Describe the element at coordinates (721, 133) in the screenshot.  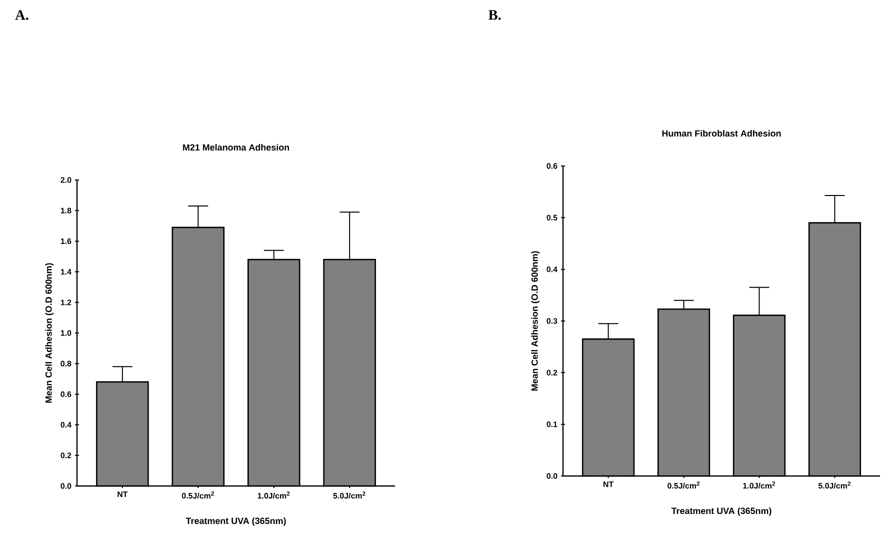
I see `chart-title: Human Fibroblast Adhesion` at that location.